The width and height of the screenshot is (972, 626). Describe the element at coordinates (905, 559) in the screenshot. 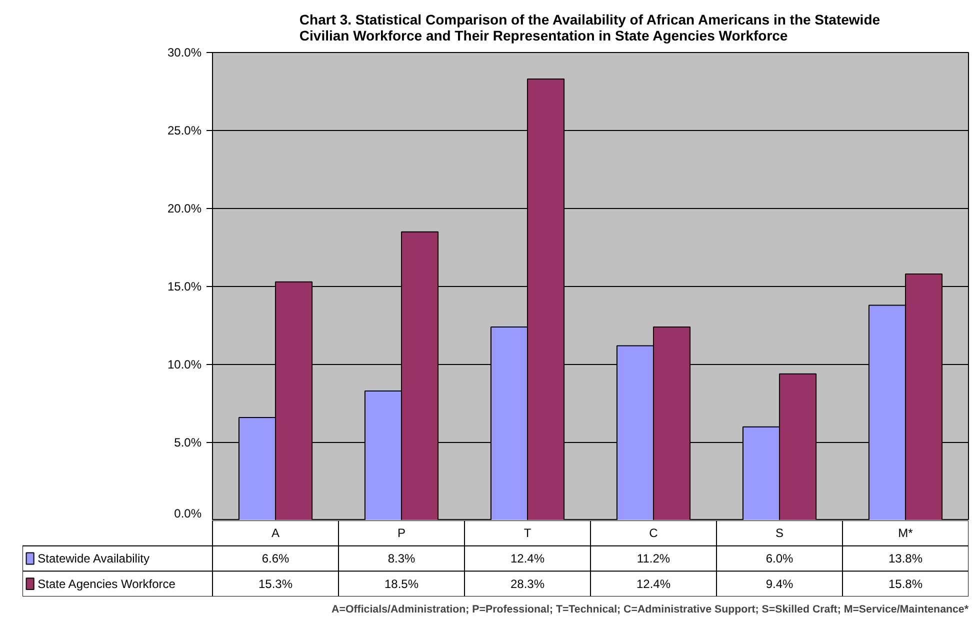

I see `data-label: 13.8%` at that location.